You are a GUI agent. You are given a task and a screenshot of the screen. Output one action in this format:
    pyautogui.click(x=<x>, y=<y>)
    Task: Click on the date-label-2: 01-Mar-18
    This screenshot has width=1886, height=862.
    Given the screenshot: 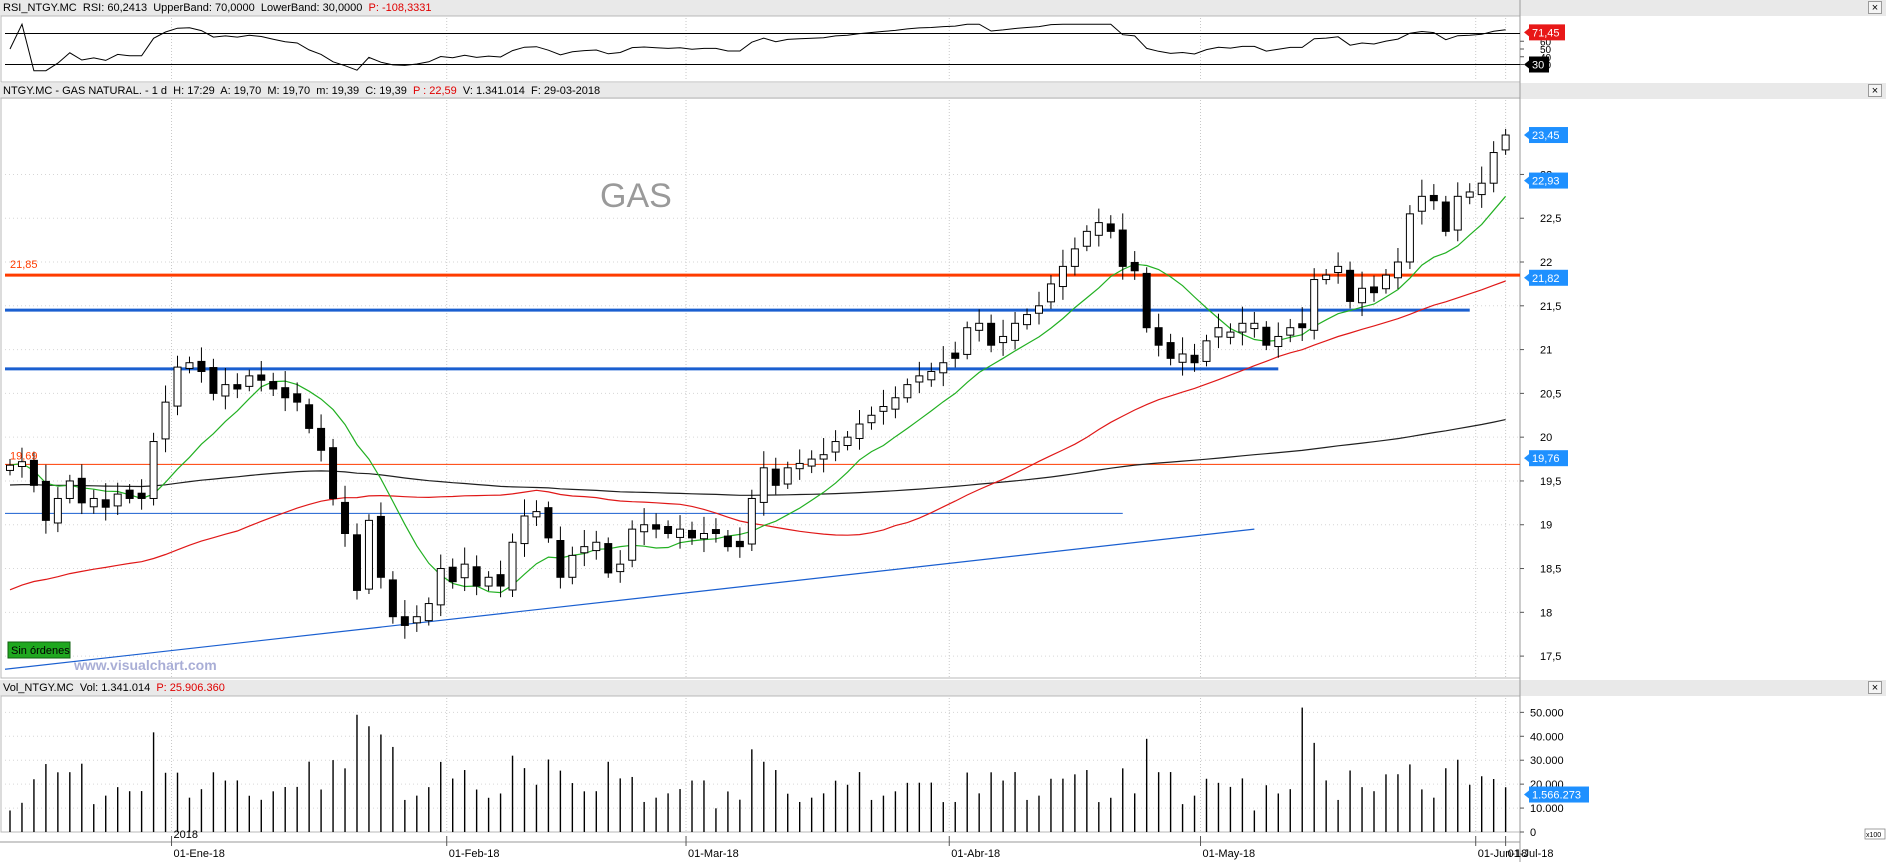 What is the action you would take?
    pyautogui.click(x=713, y=854)
    